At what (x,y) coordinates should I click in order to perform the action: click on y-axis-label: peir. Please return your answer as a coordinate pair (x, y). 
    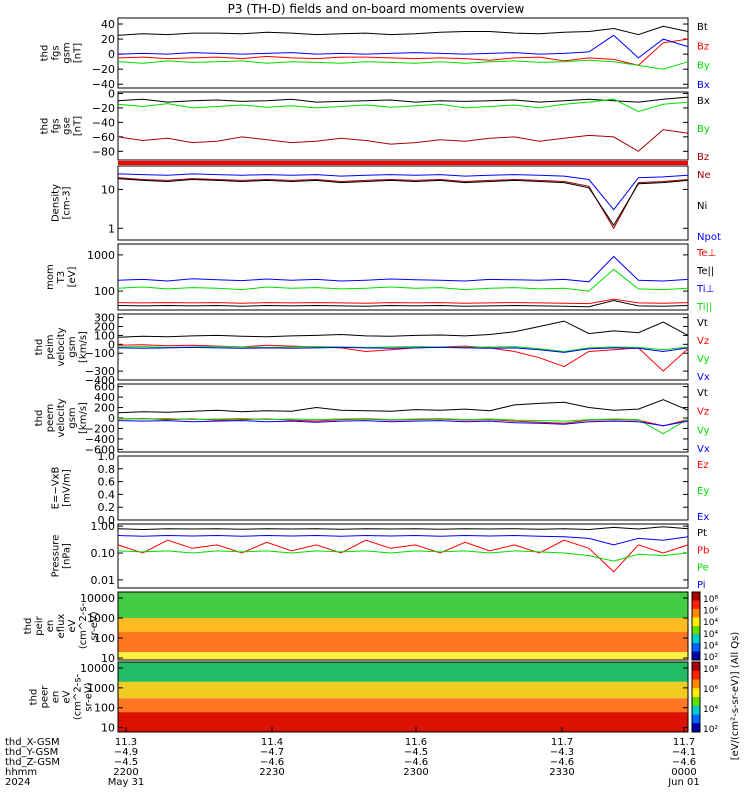
    Looking at the image, I should click on (39, 625).